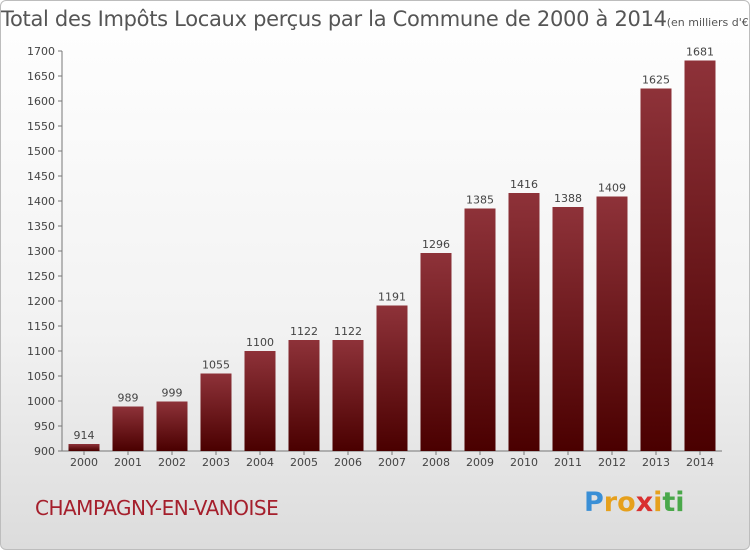 The image size is (750, 550). What do you see at coordinates (524, 462) in the screenshot?
I see `x-tick-label: 2010` at bounding box center [524, 462].